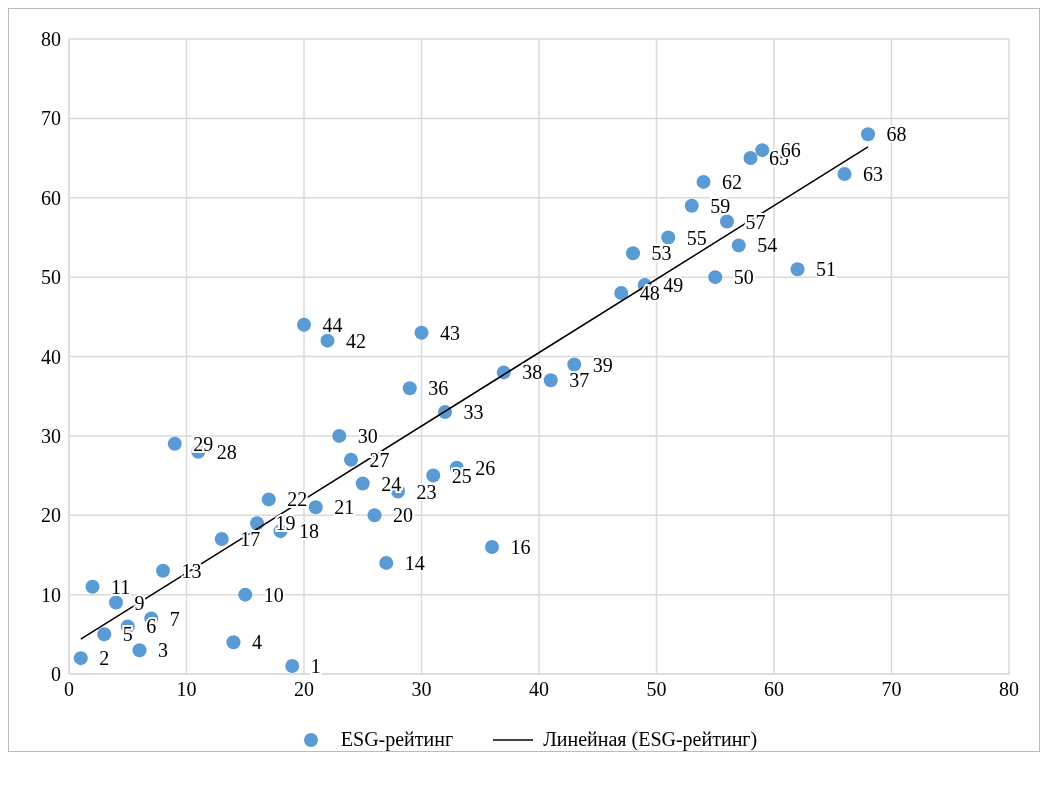 The width and height of the screenshot is (1041, 801). Describe the element at coordinates (174, 618) in the screenshot. I see `data-label: 7` at that location.